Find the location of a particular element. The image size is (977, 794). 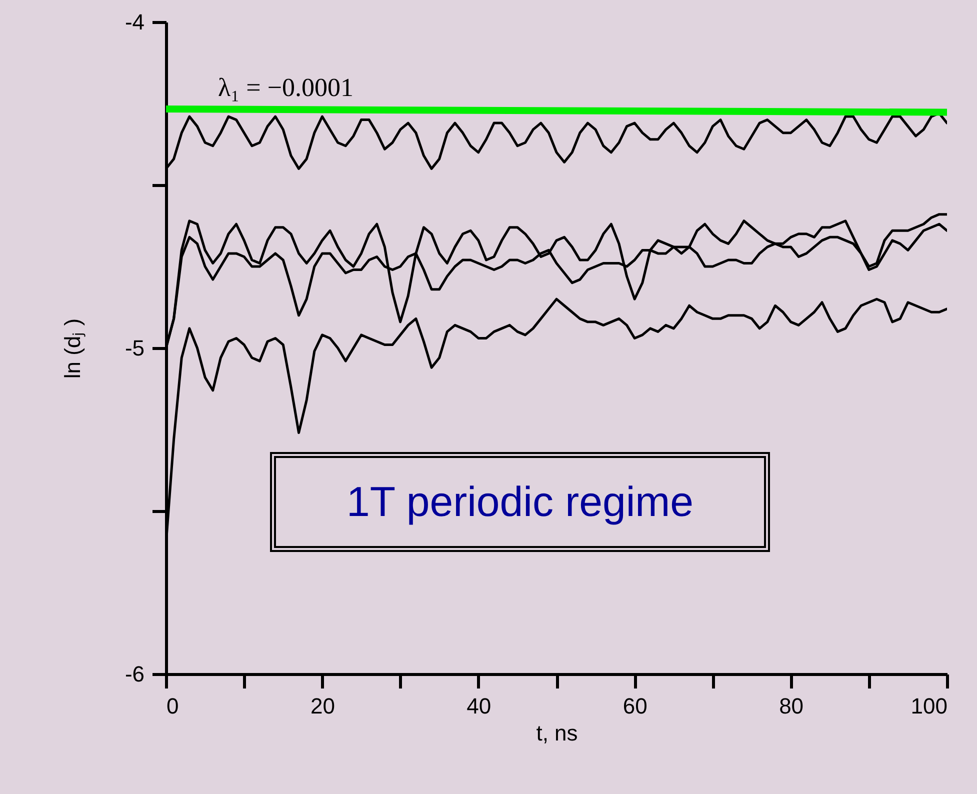

x-tick-label: 100 is located at coordinates (929, 706).